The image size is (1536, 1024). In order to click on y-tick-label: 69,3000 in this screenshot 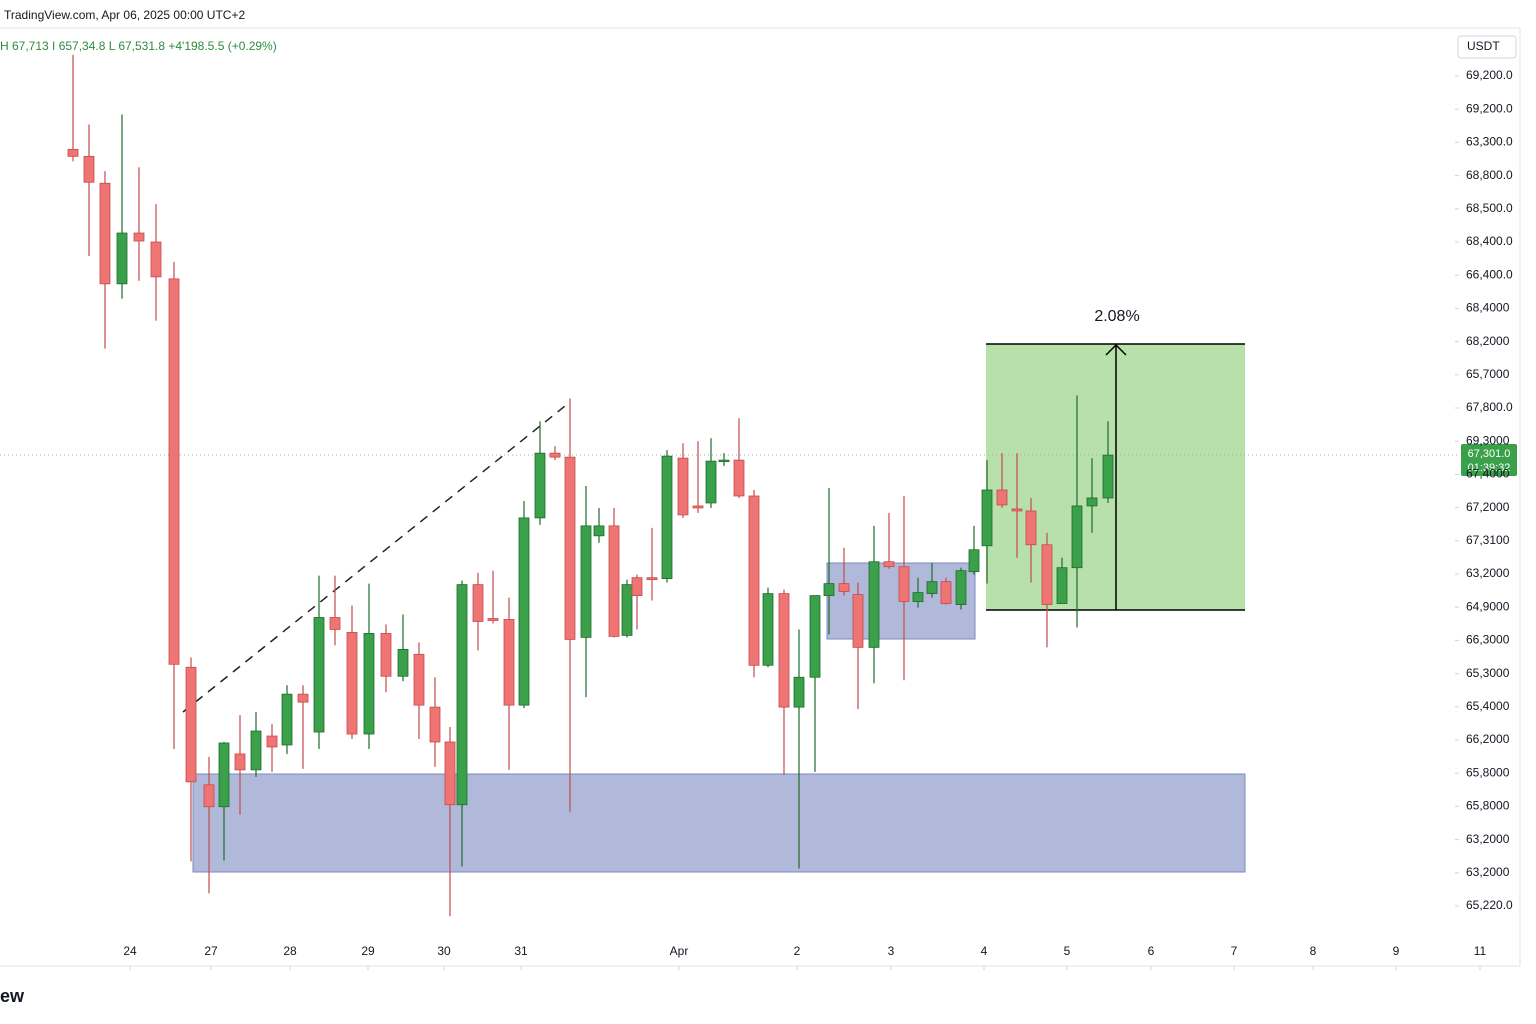, I will do `click(1488, 440)`.